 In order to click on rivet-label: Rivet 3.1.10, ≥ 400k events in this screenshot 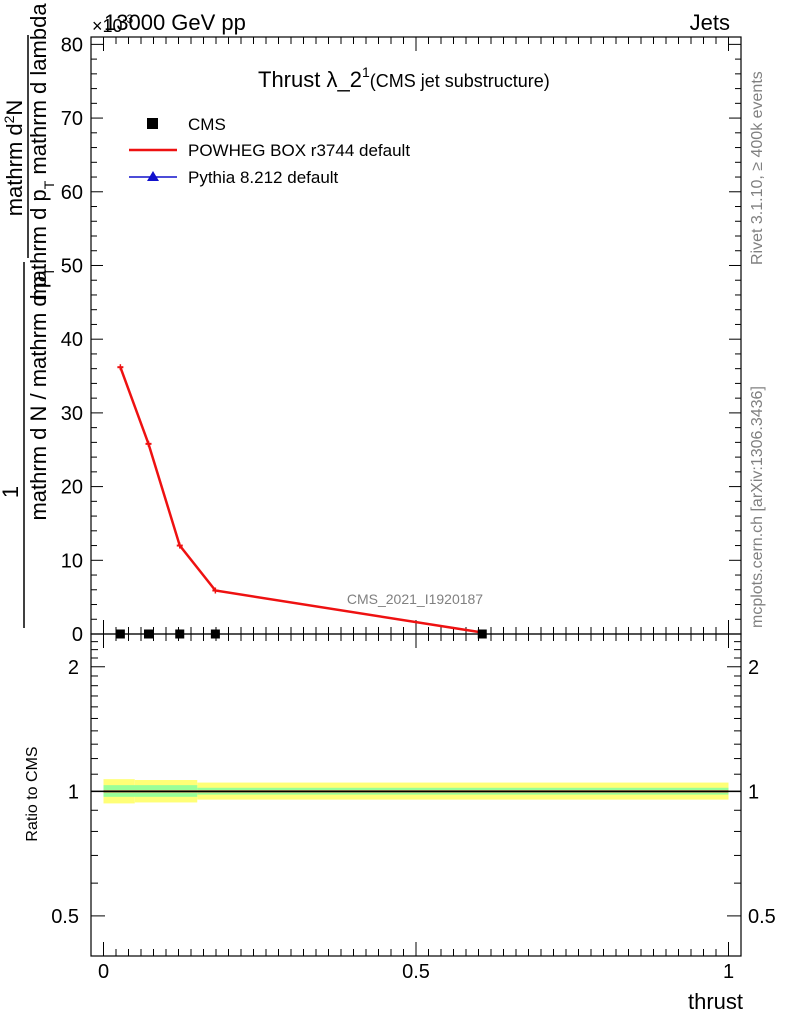, I will do `click(757, 168)`.